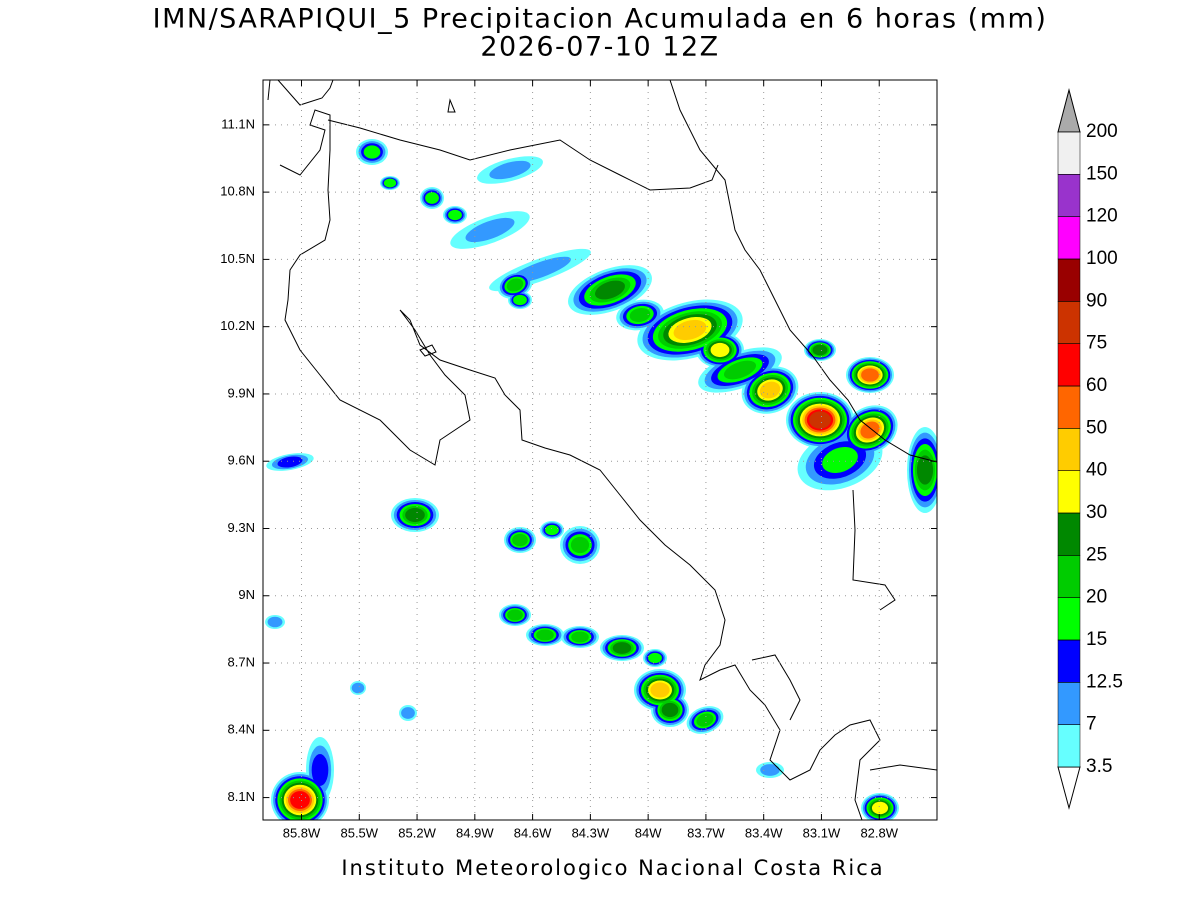  What do you see at coordinates (1069, 788) in the screenshot?
I see `under-triangle` at bounding box center [1069, 788].